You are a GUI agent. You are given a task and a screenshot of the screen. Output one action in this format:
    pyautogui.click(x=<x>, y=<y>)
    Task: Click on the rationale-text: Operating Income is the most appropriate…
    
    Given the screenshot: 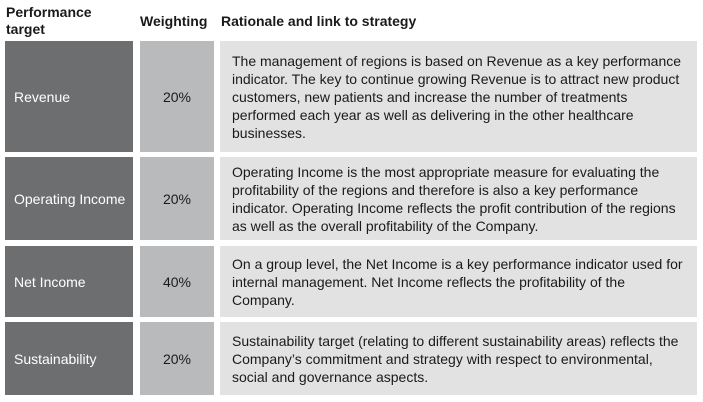 What is the action you would take?
    pyautogui.click(x=454, y=198)
    